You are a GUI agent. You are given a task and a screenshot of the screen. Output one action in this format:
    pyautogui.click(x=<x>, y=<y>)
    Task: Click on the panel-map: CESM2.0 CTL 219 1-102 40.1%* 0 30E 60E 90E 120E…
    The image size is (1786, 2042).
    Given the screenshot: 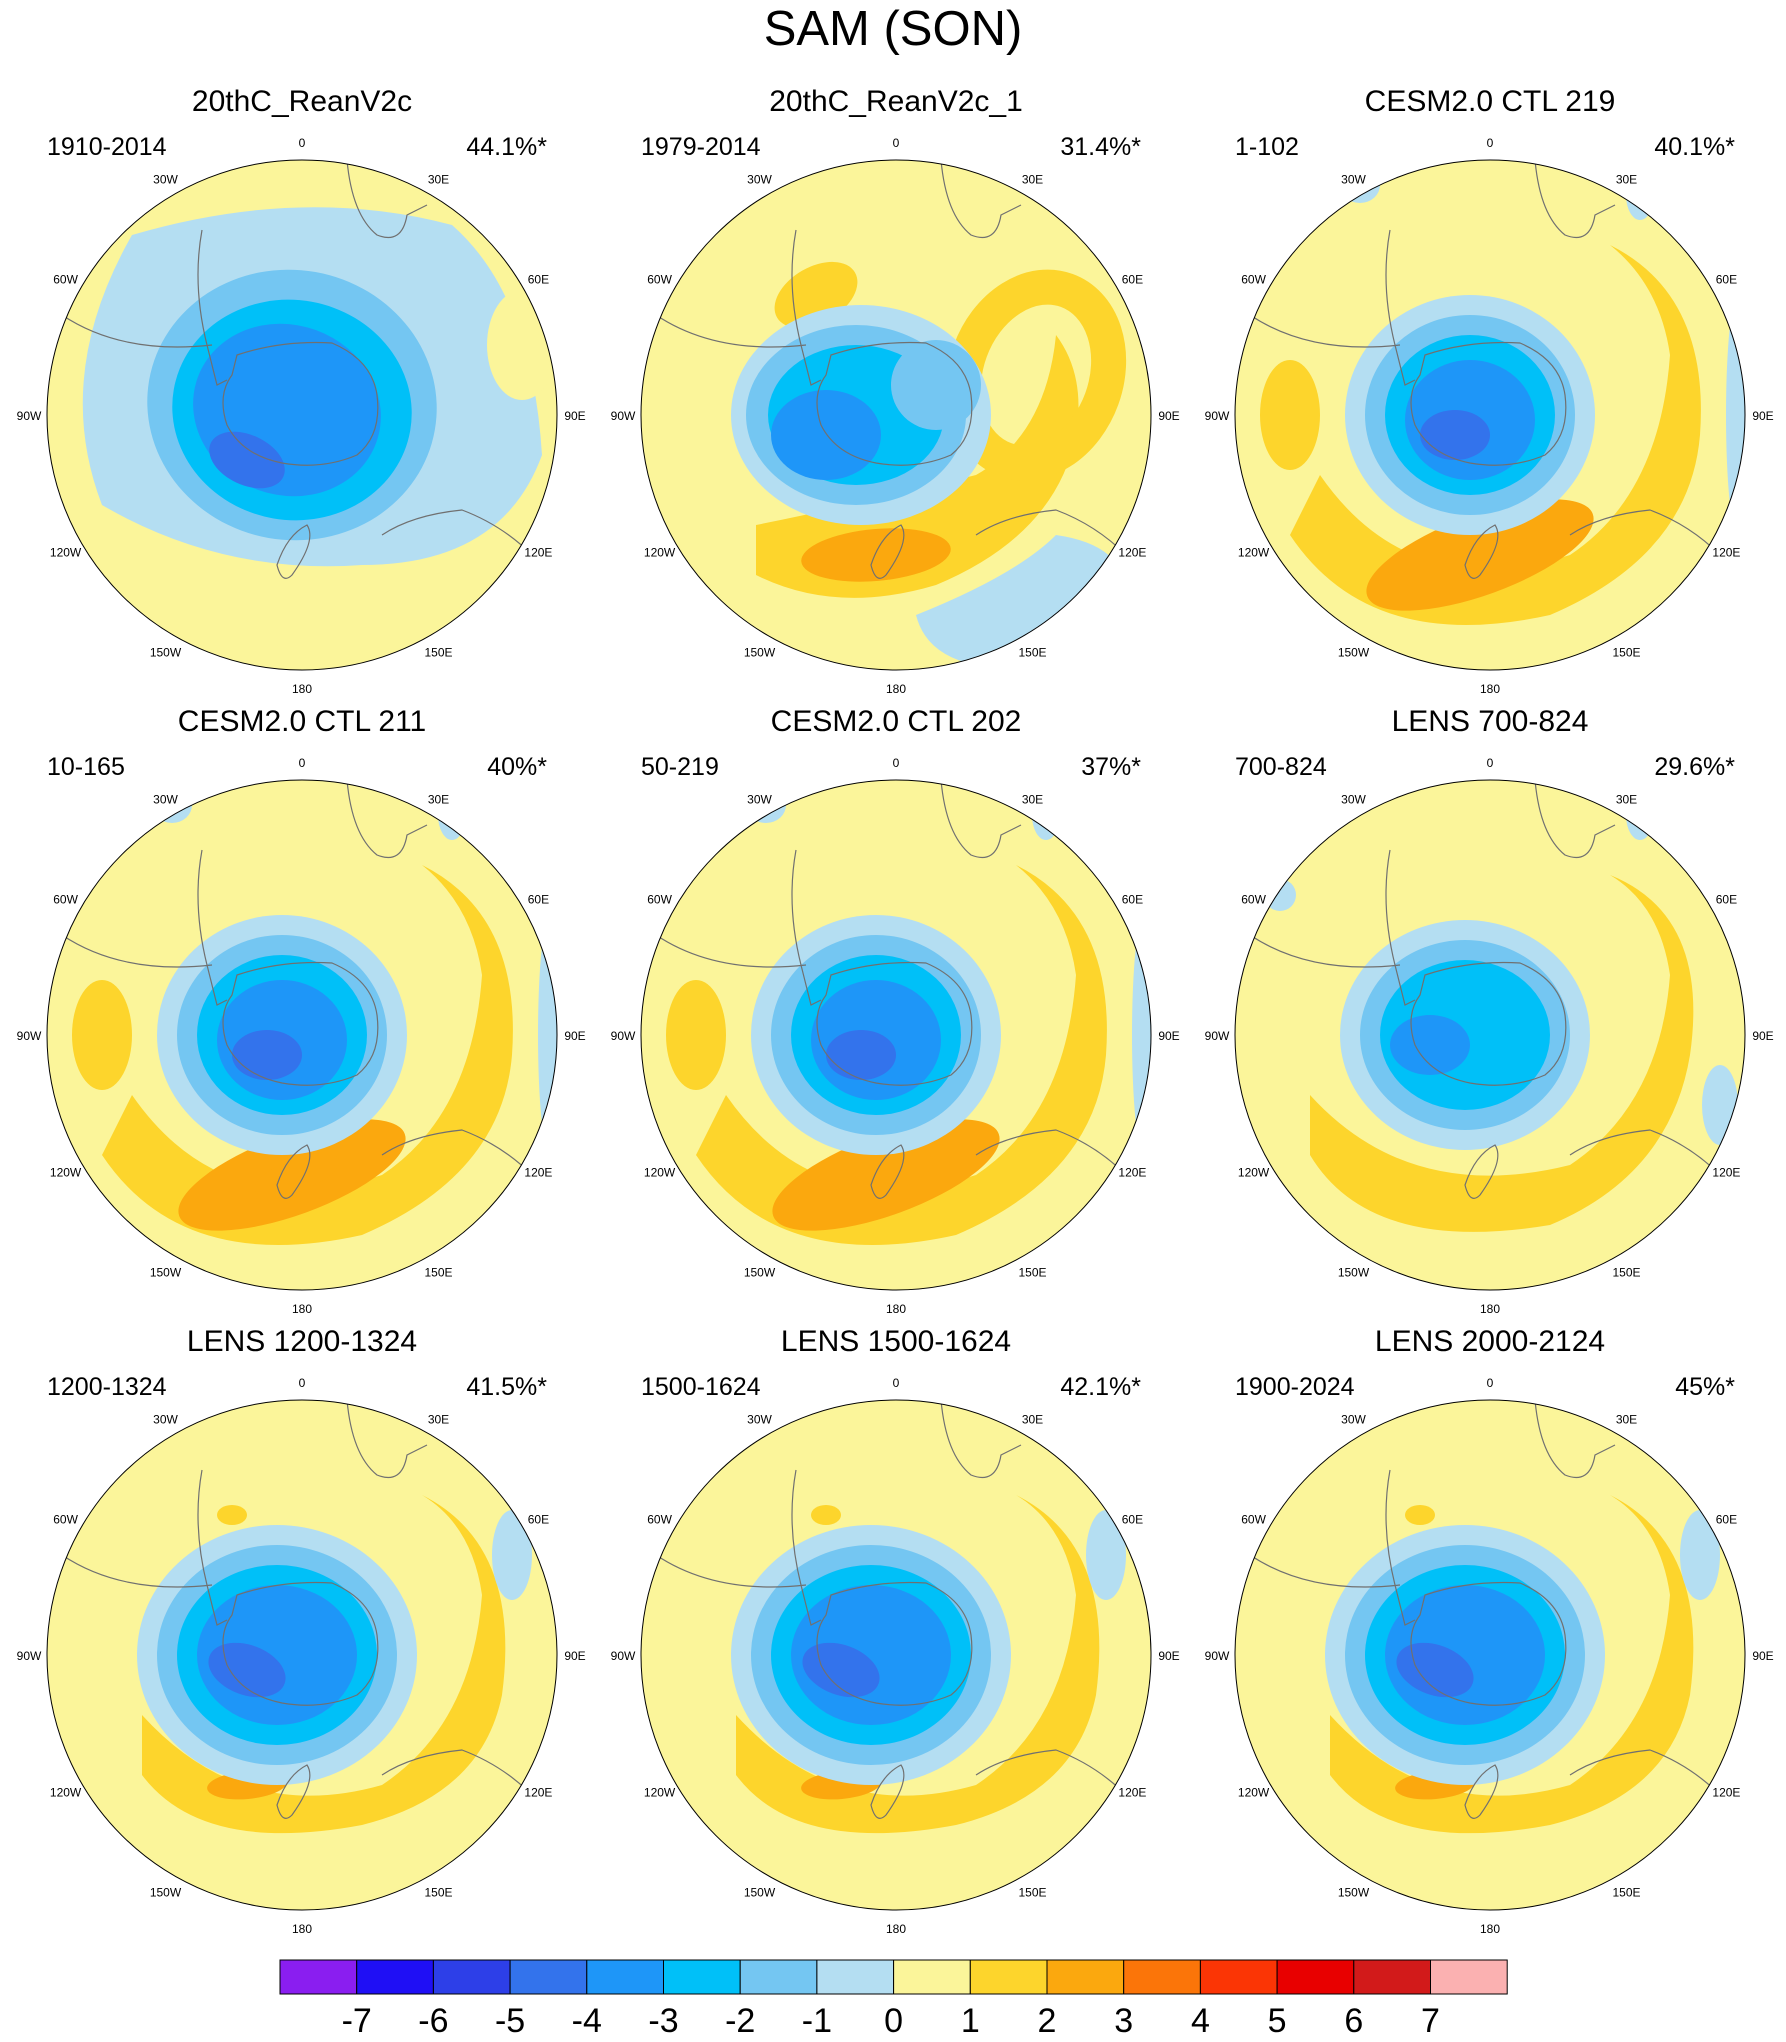 What is the action you would take?
    pyautogui.click(x=1489, y=390)
    